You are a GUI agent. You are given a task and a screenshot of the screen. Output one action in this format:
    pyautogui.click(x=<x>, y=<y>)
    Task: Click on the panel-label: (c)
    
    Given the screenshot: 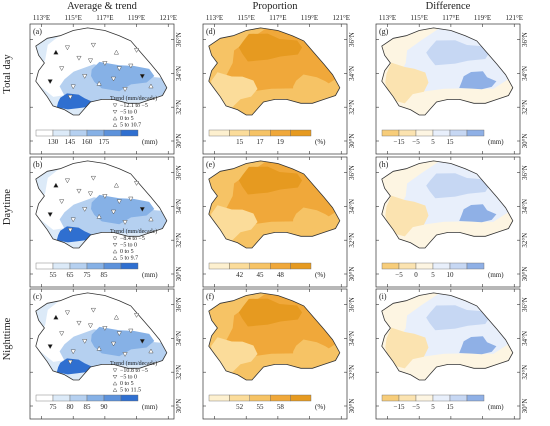 What is the action you would take?
    pyautogui.click(x=37, y=296)
    